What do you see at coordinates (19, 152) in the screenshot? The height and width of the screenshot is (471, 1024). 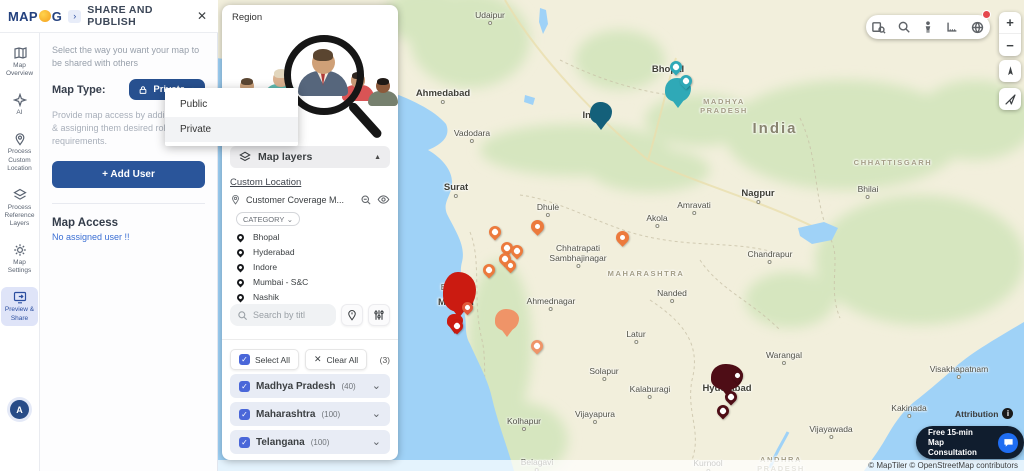 I see `sidebar-item-process-custom-location: Process Custom Location` at bounding box center [19, 152].